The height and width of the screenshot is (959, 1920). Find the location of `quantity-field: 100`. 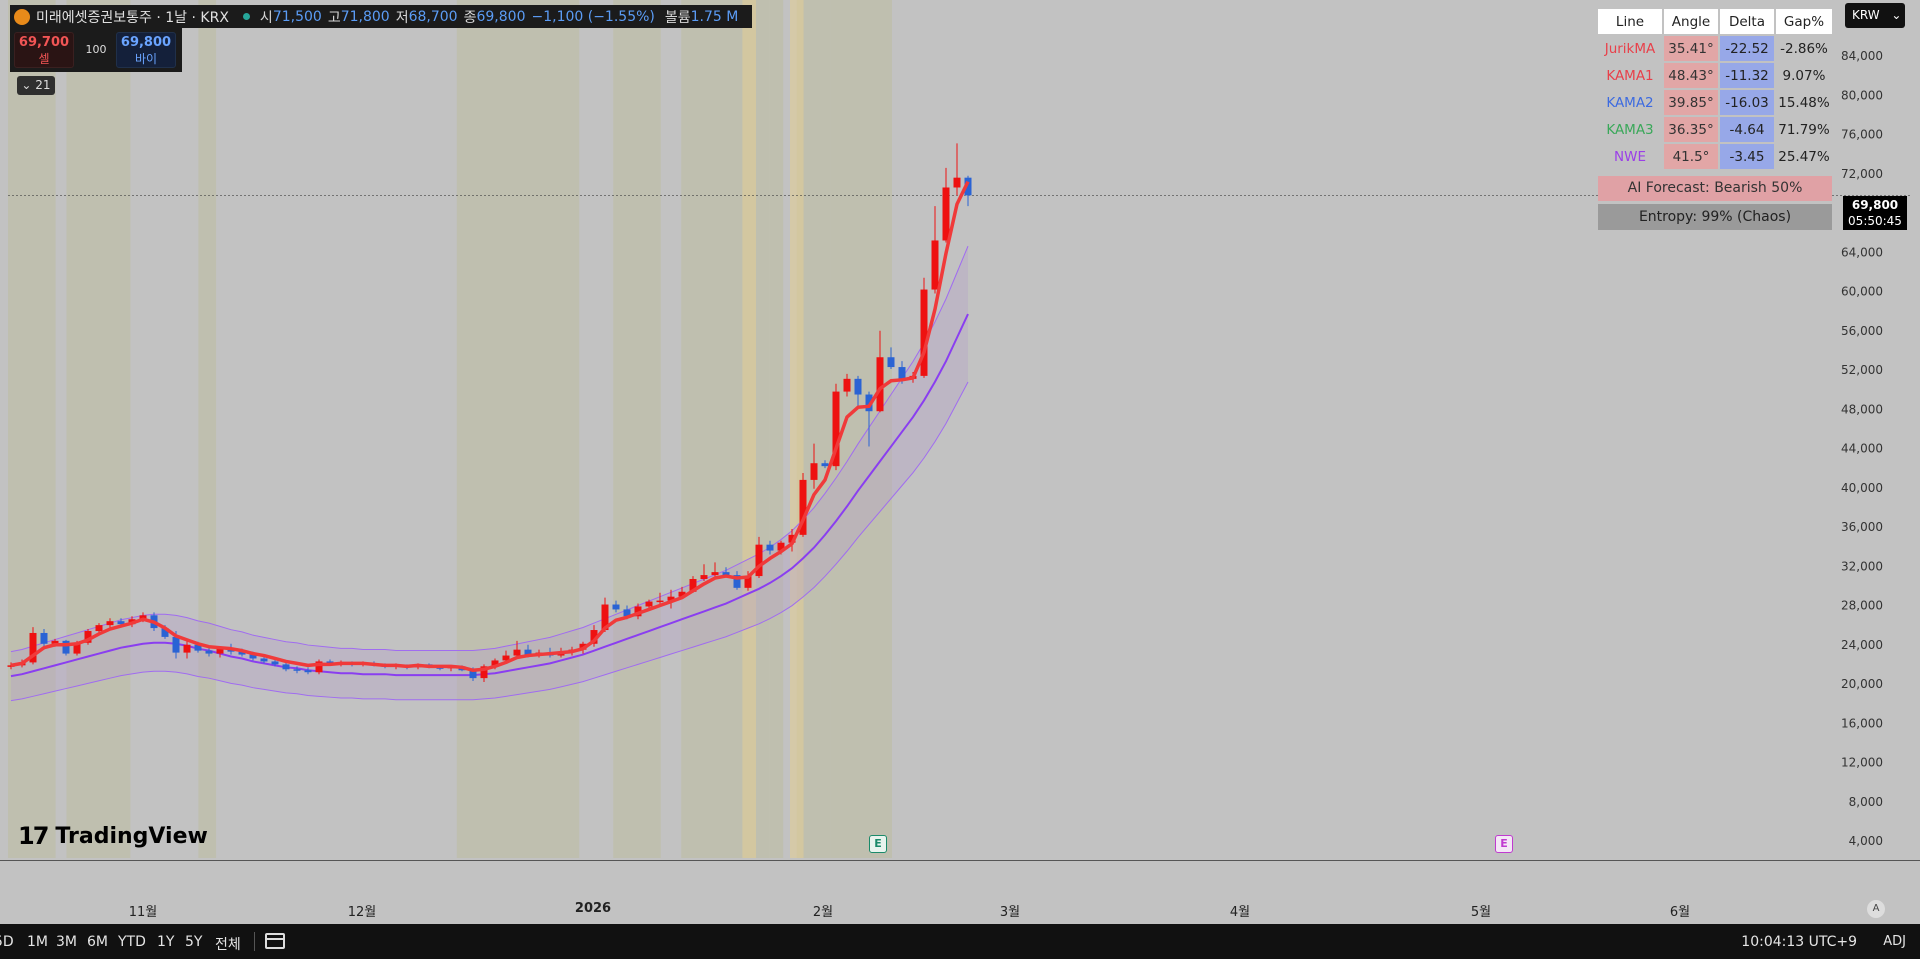

quantity-field: 100 is located at coordinates (96, 49).